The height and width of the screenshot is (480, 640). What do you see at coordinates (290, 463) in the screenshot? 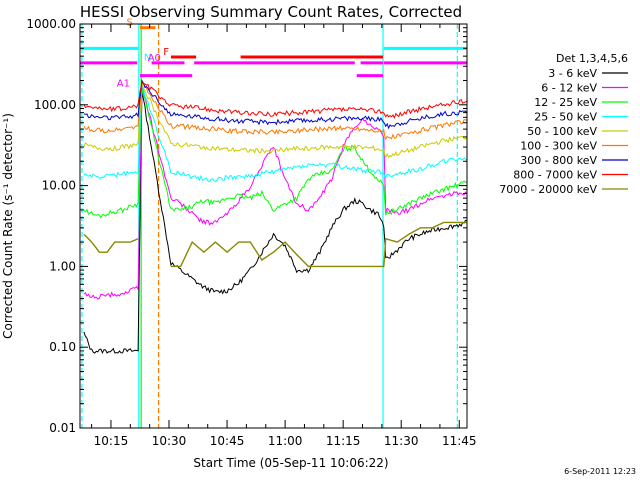
I see `x-axis-label: Start Time (05-Sep-11 10:06:22)` at bounding box center [290, 463].